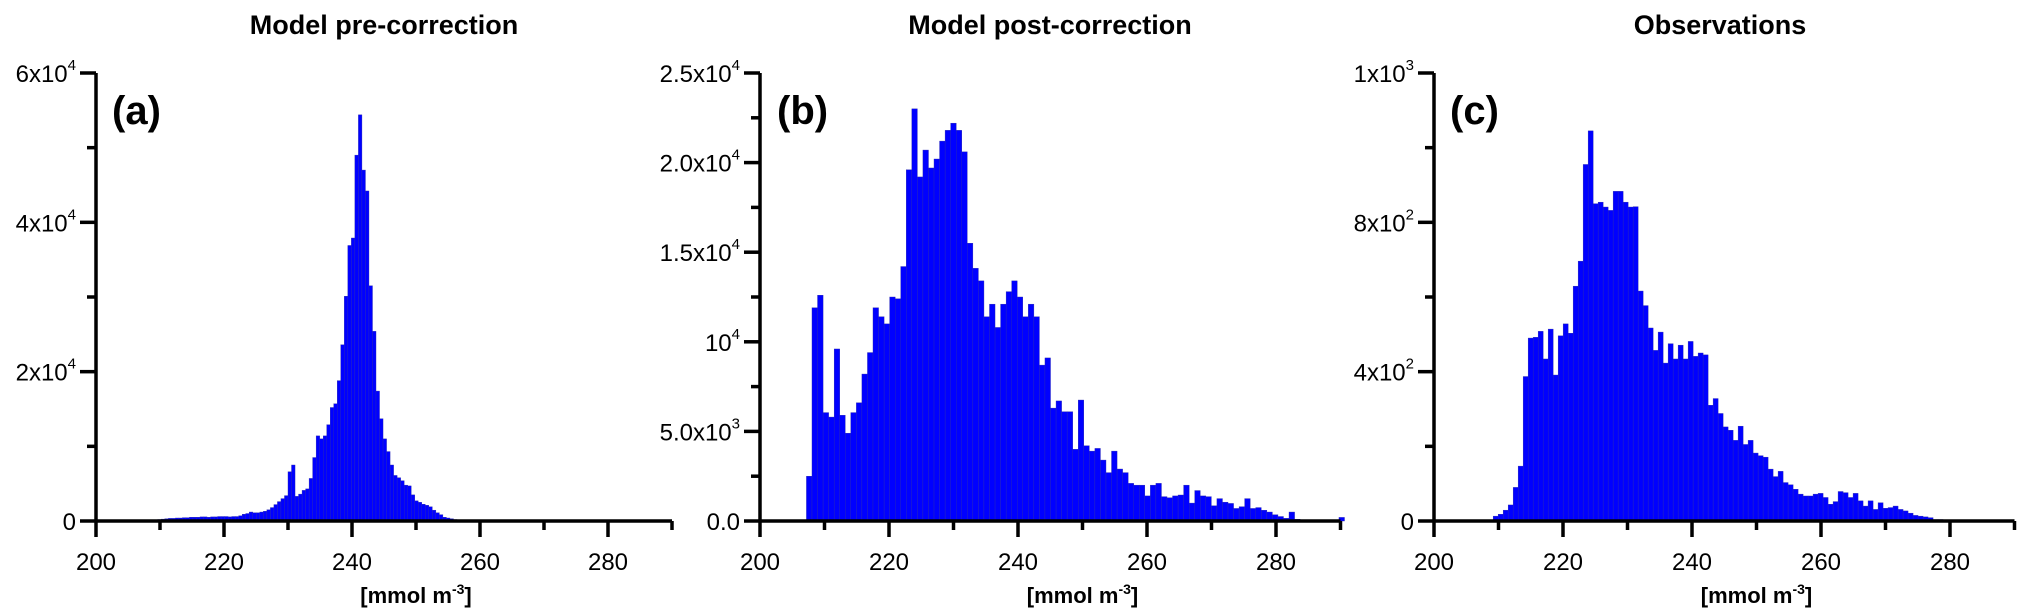 The image size is (2021, 608). What do you see at coordinates (722, 341) in the screenshot?
I see `y-tick-label: 104` at bounding box center [722, 341].